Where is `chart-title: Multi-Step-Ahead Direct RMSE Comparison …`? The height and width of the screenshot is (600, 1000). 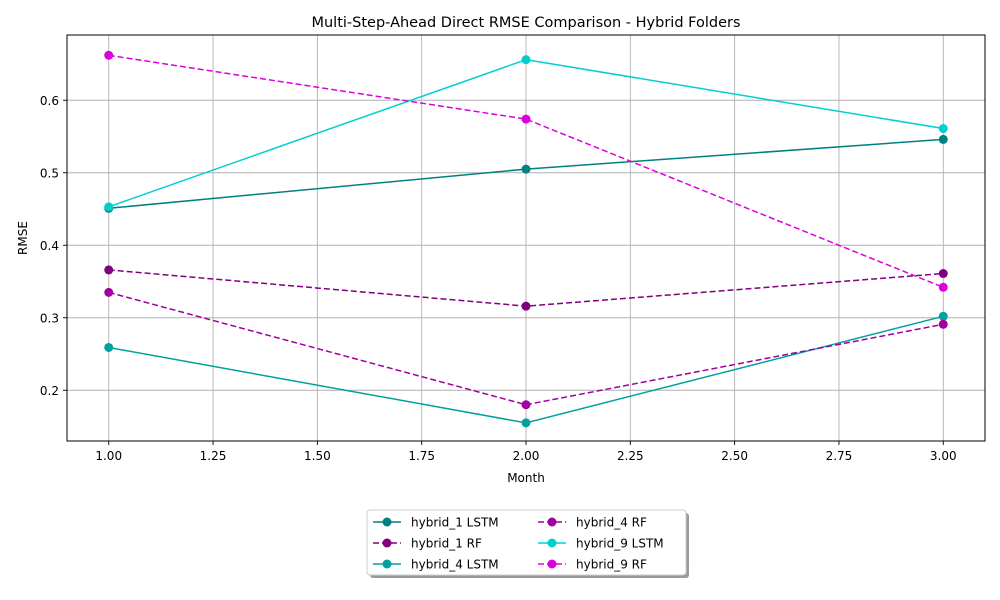 chart-title: Multi-Step-Ahead Direct RMSE Comparison … is located at coordinates (525, 23).